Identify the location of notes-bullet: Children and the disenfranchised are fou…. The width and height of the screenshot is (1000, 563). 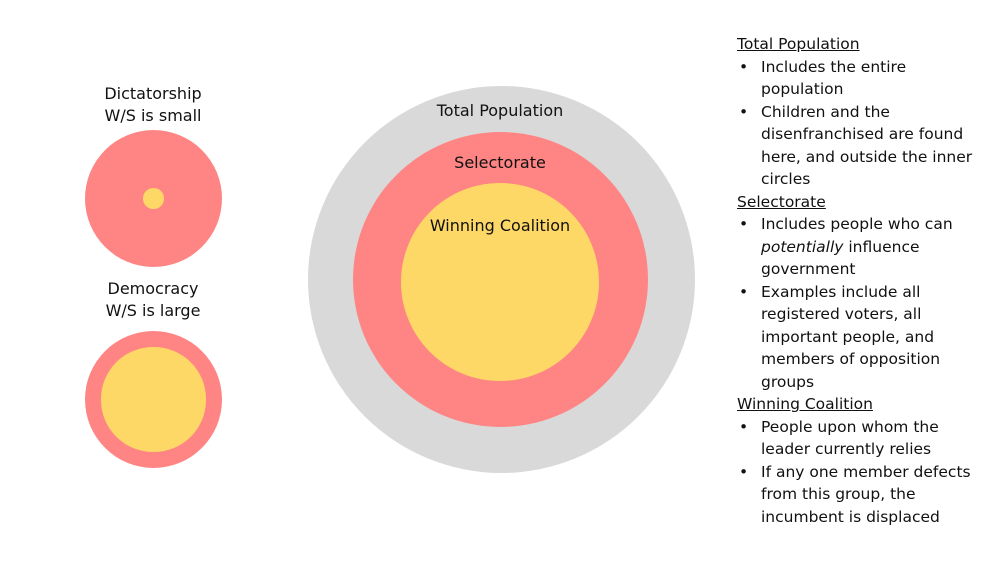
(862, 146).